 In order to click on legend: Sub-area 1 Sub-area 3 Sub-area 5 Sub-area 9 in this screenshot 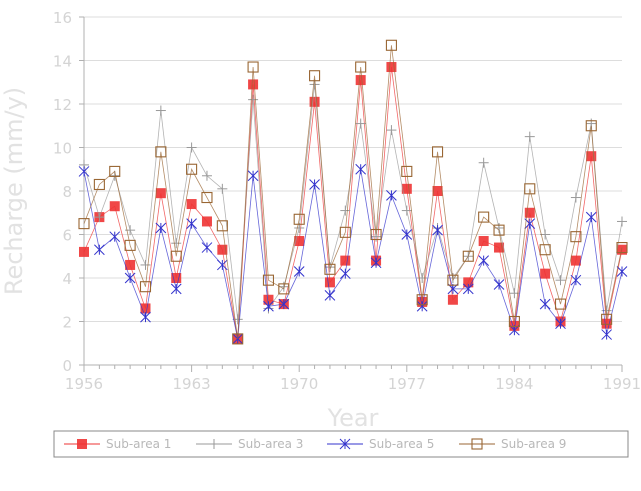, I will do `click(341, 444)`.